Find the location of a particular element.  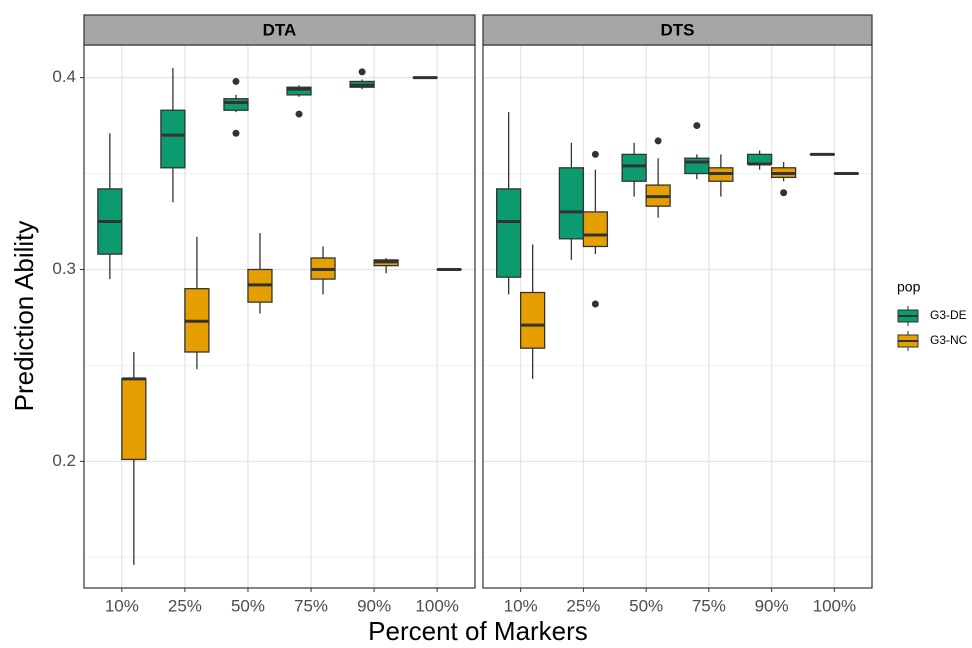

y-tick-label: 0.3 is located at coordinates (64, 268).